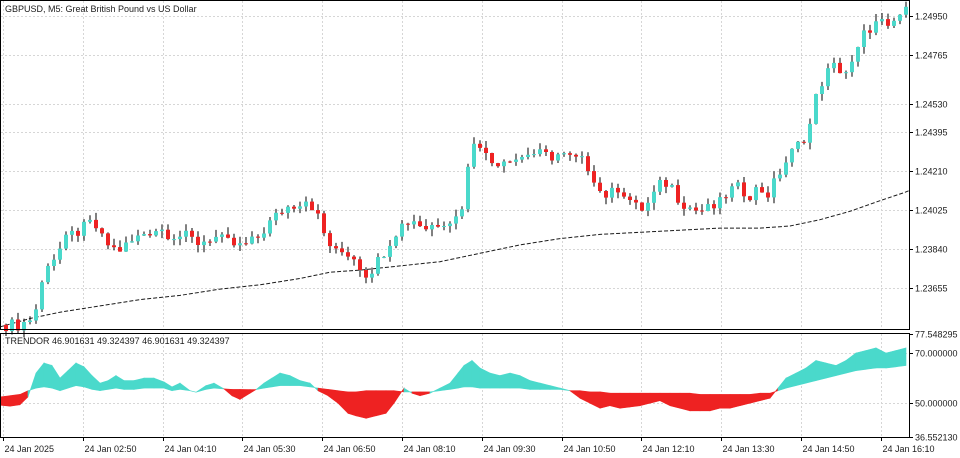  Describe the element at coordinates (510, 449) in the screenshot. I see `time-label: 24 Jan 09:30` at that location.